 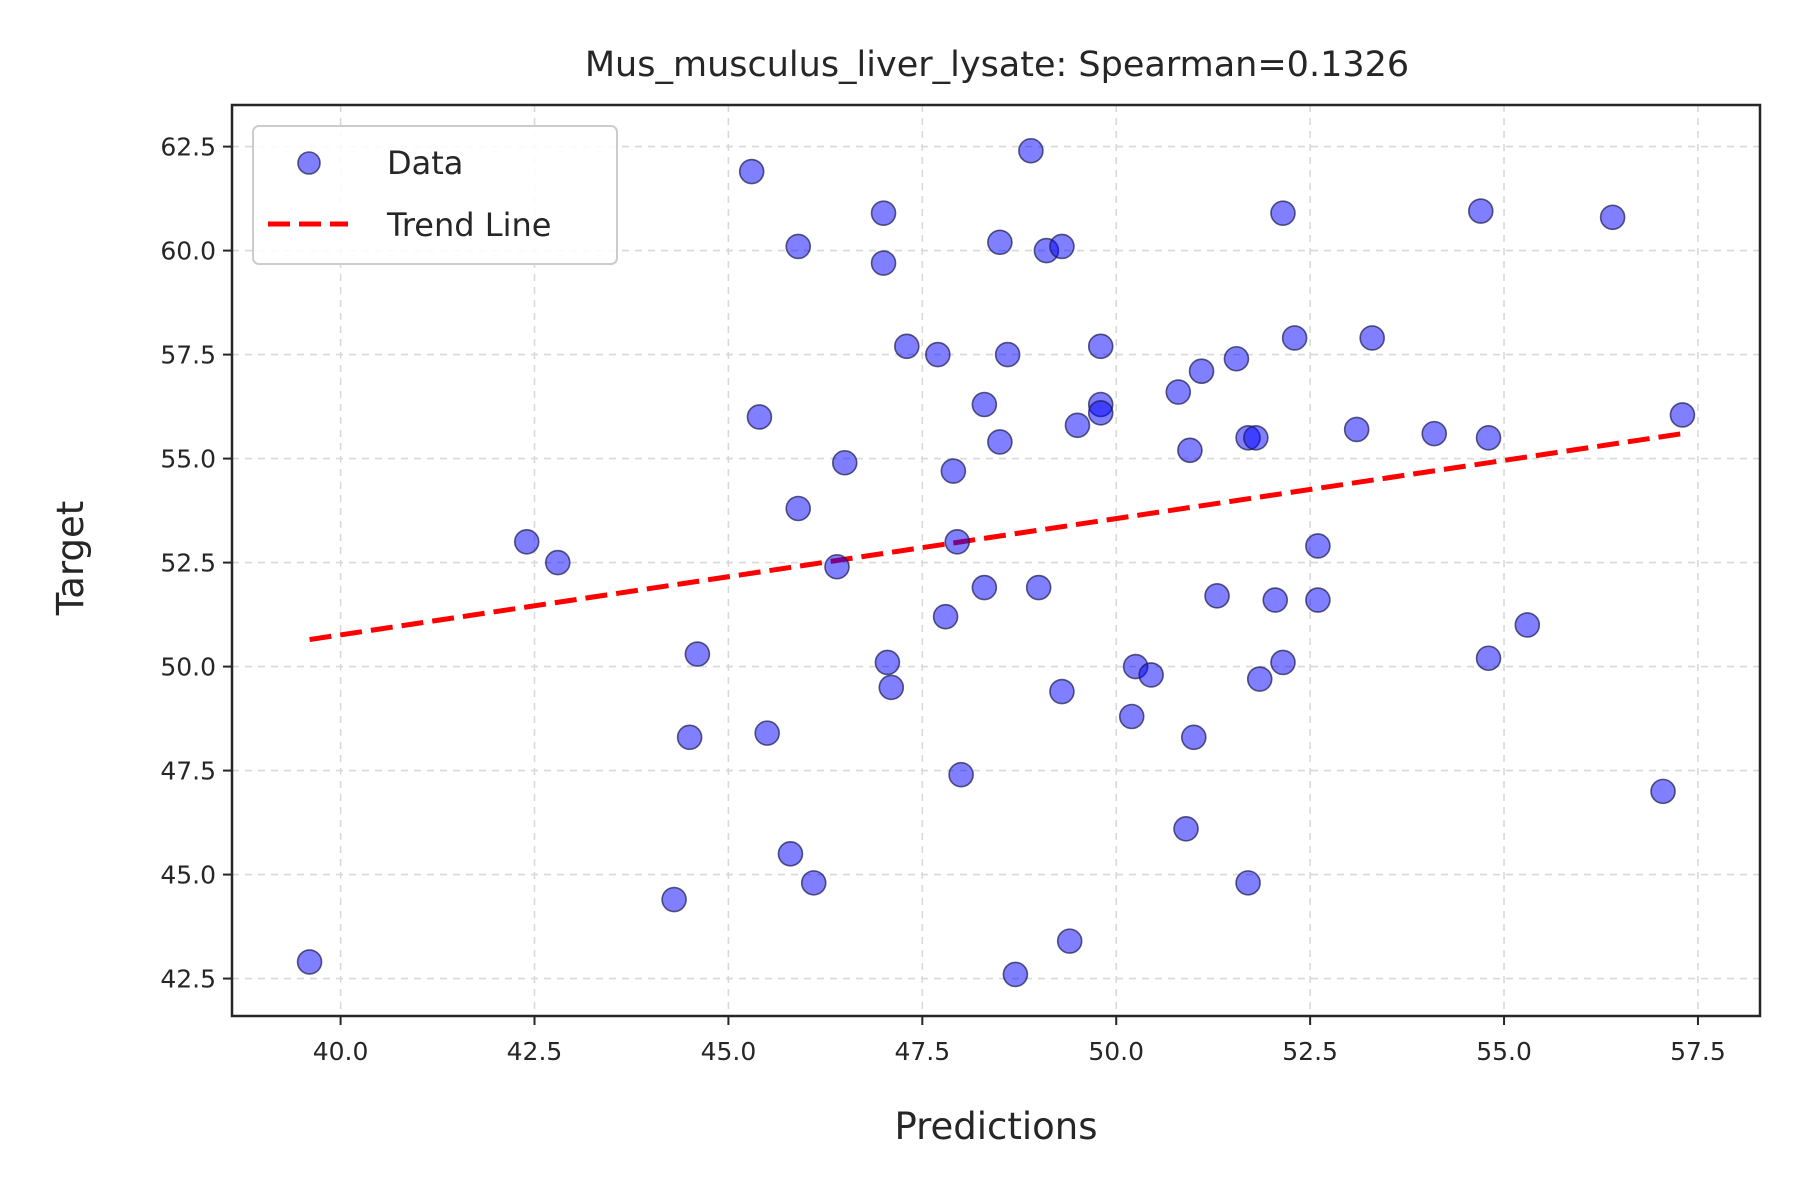 What do you see at coordinates (425, 163) in the screenshot?
I see `legend-label-data: Data` at bounding box center [425, 163].